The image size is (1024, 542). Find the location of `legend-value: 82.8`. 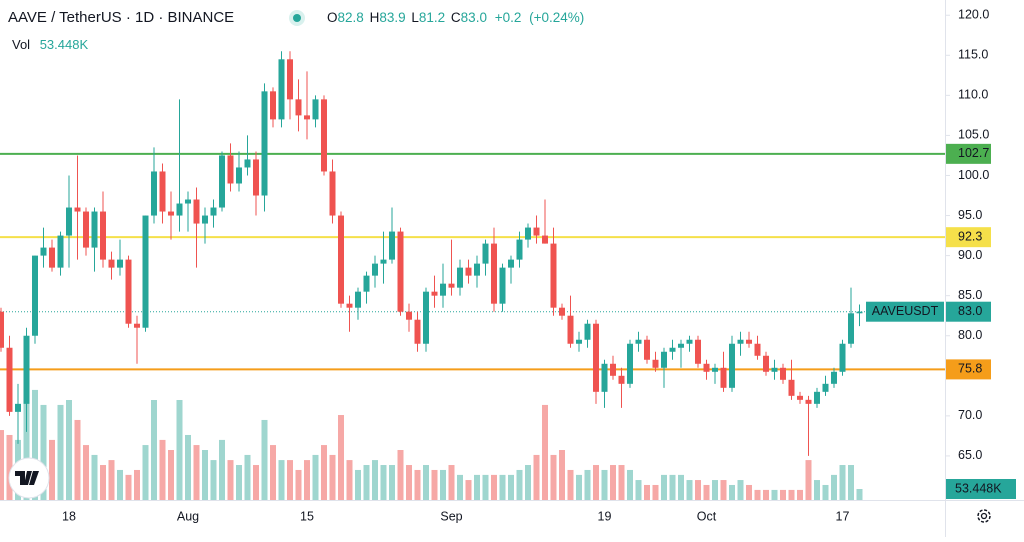

legend-value: 82.8 is located at coordinates (351, 17).